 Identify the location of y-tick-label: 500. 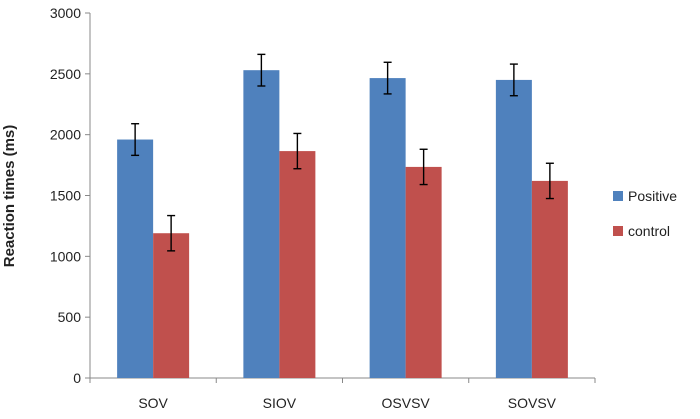
(70, 317).